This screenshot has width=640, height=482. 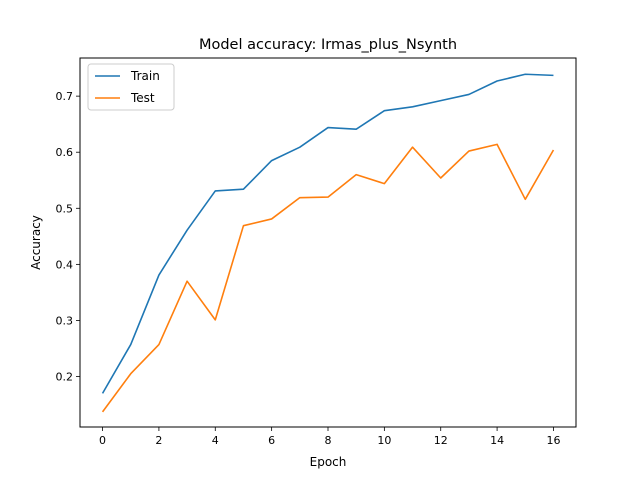 What do you see at coordinates (553, 440) in the screenshot?
I see `x-tick-label: 16` at bounding box center [553, 440].